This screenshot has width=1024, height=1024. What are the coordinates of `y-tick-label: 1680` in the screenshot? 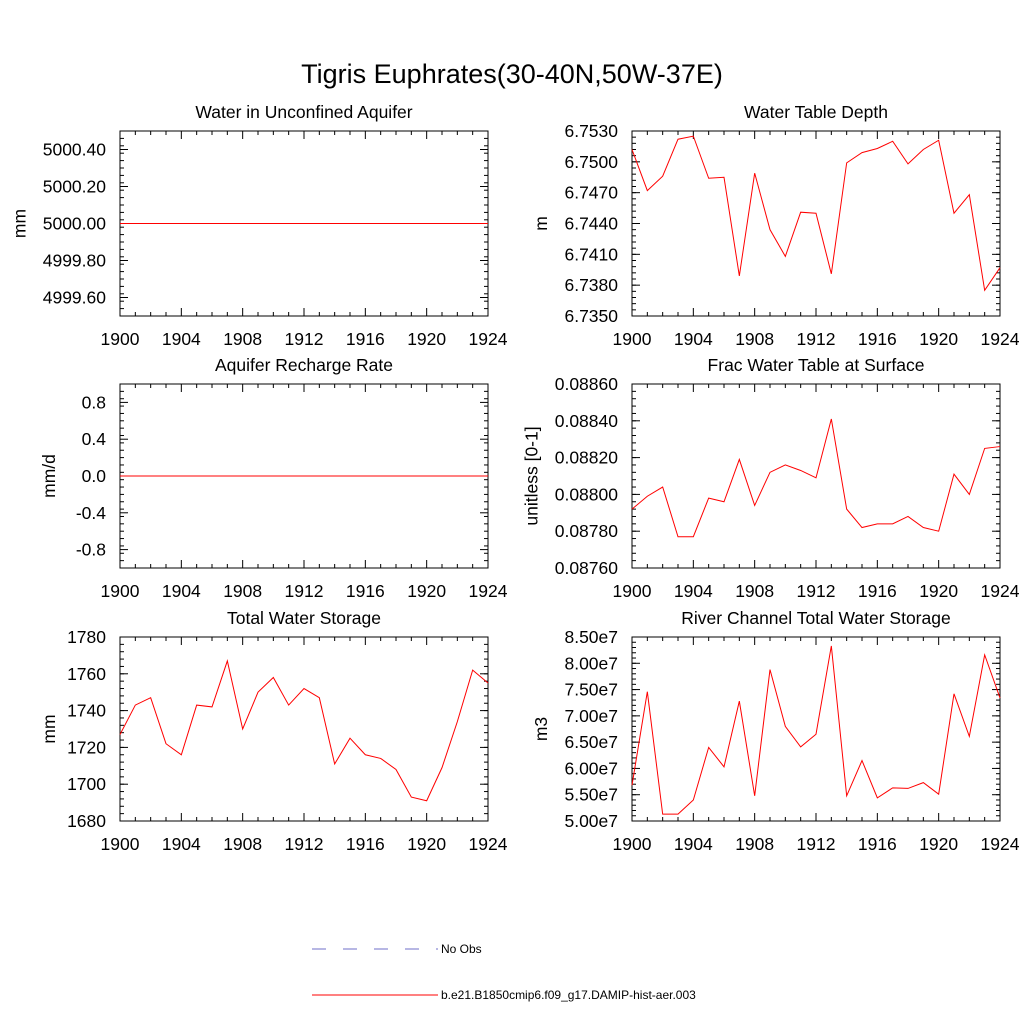 It's located at (86, 821).